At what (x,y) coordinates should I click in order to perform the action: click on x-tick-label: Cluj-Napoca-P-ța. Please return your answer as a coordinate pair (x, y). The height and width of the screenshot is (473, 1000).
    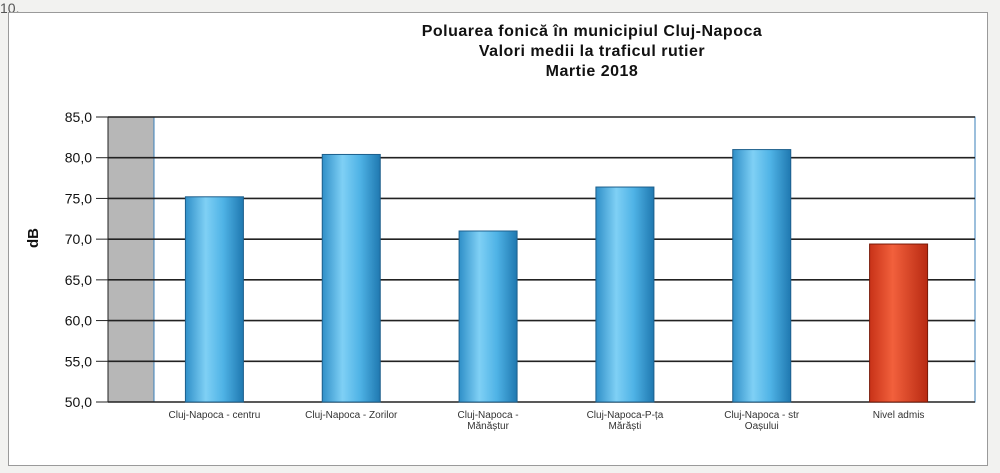
    Looking at the image, I should click on (625, 415).